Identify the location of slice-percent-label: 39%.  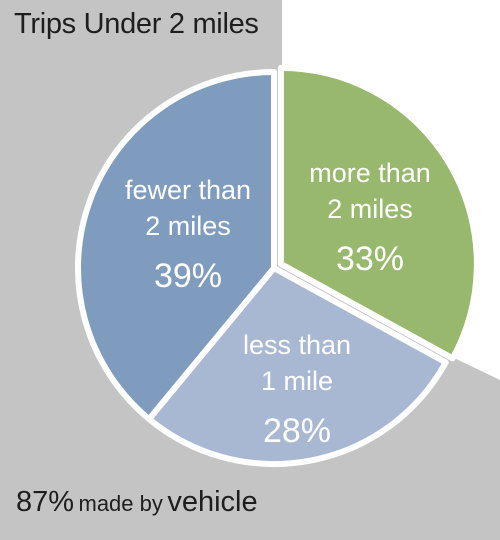
(188, 276).